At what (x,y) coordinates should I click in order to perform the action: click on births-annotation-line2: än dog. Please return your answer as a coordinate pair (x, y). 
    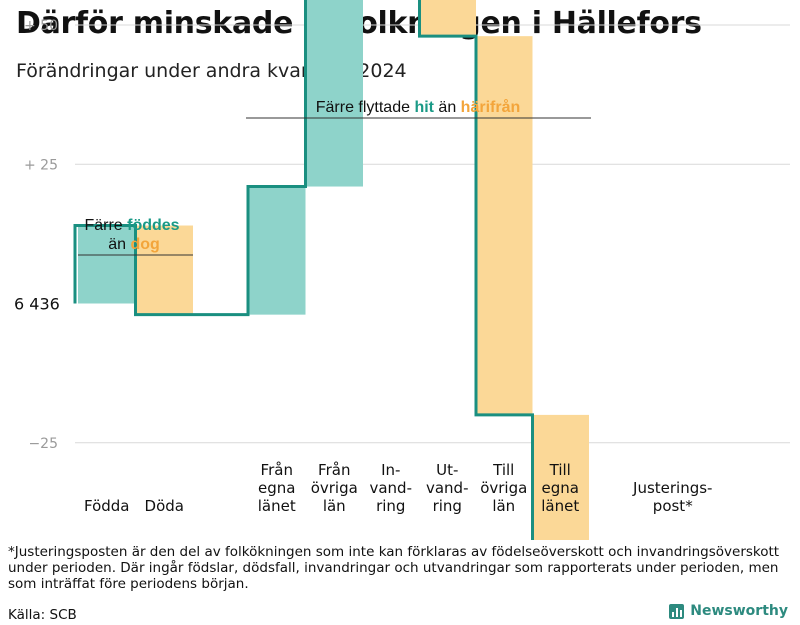
    Looking at the image, I should click on (134, 244).